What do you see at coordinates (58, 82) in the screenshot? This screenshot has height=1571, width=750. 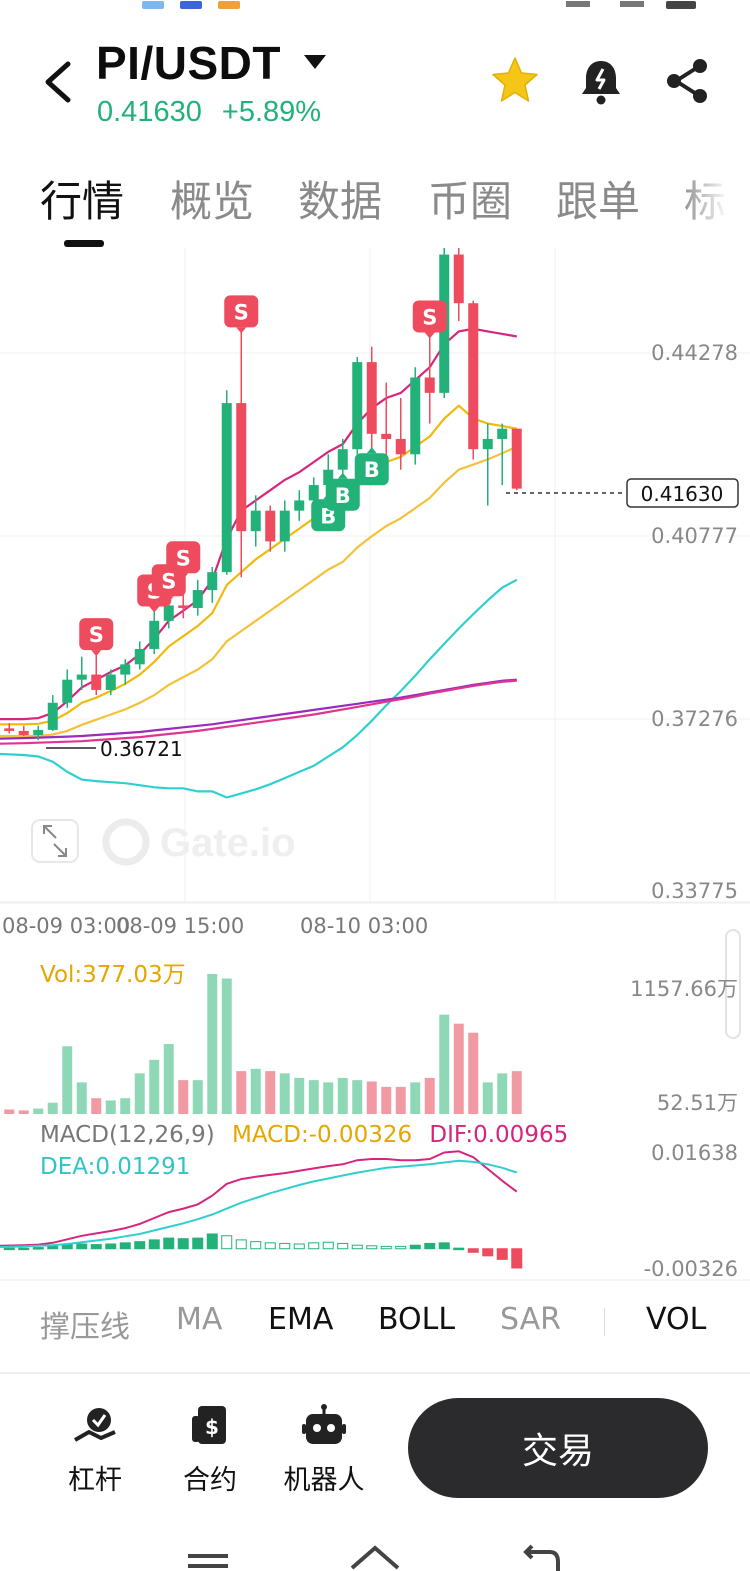 I see `back-button` at bounding box center [58, 82].